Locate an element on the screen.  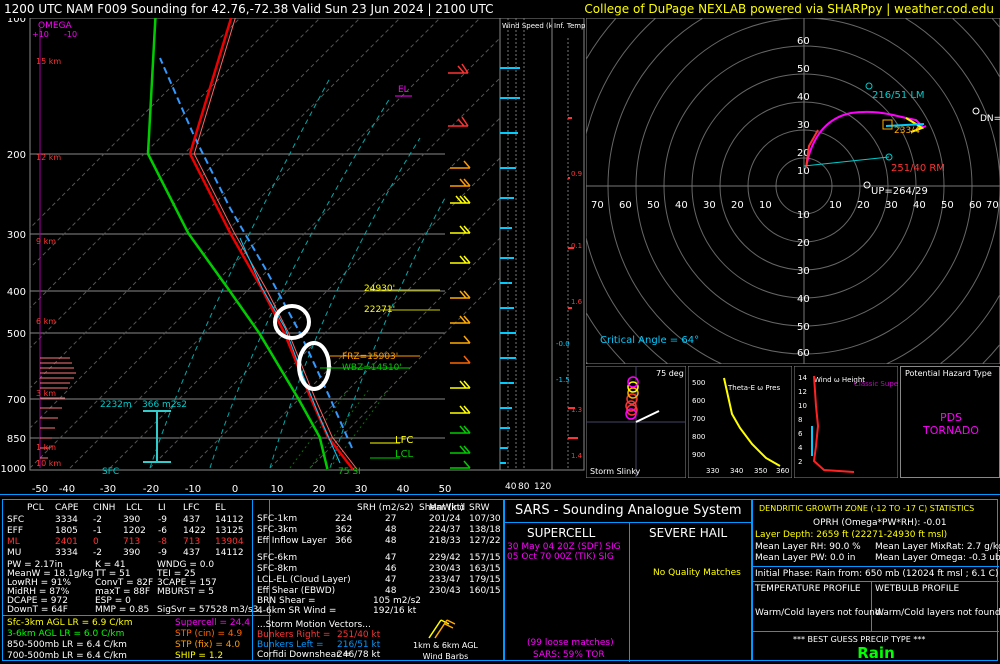
kin-cell: 27 is located at coordinates (391, 519).